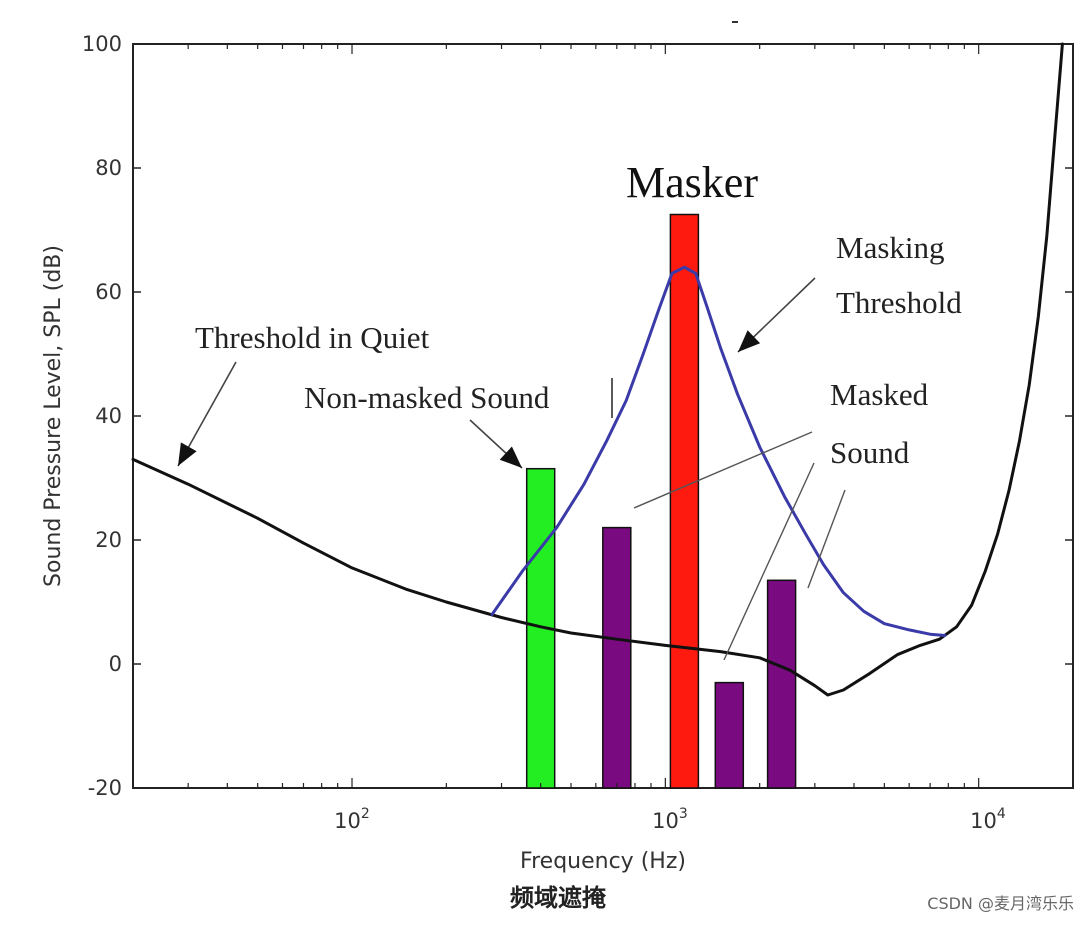 The image size is (1084, 925). I want to click on y-axis-label: Sound Pressure Level, SPL (dB), so click(53, 416).